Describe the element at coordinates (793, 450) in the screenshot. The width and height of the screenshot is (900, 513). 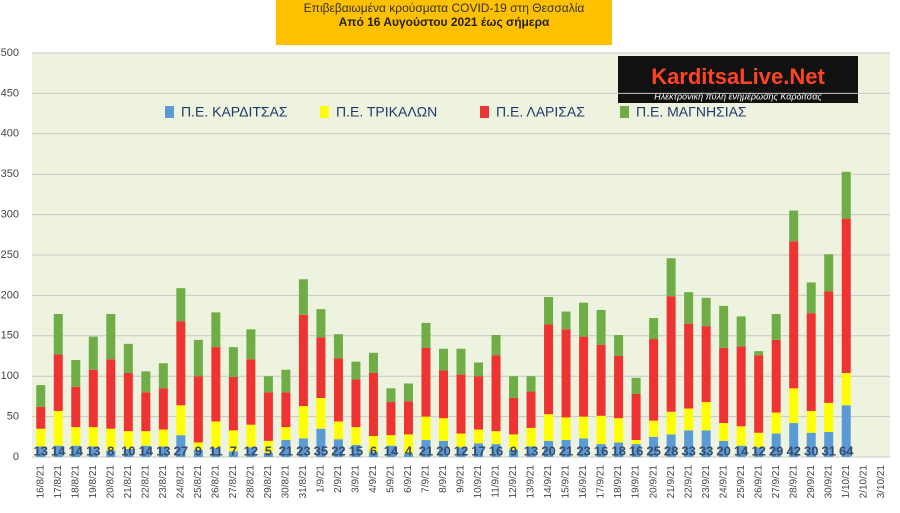
I see `data-label: 42` at that location.